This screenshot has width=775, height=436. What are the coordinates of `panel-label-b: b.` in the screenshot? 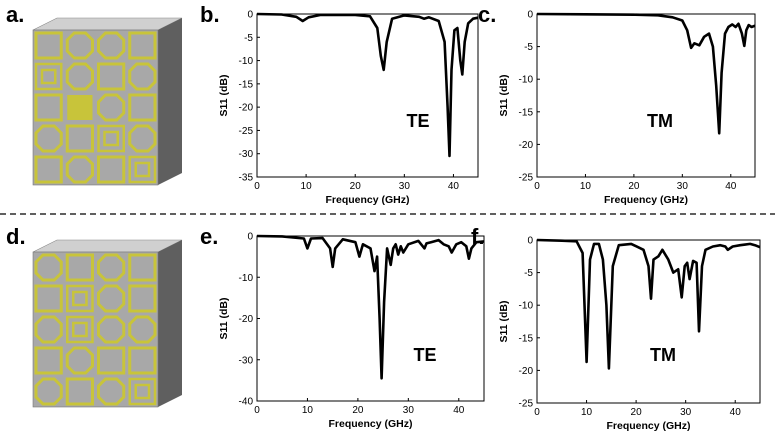 It's located at (210, 14).